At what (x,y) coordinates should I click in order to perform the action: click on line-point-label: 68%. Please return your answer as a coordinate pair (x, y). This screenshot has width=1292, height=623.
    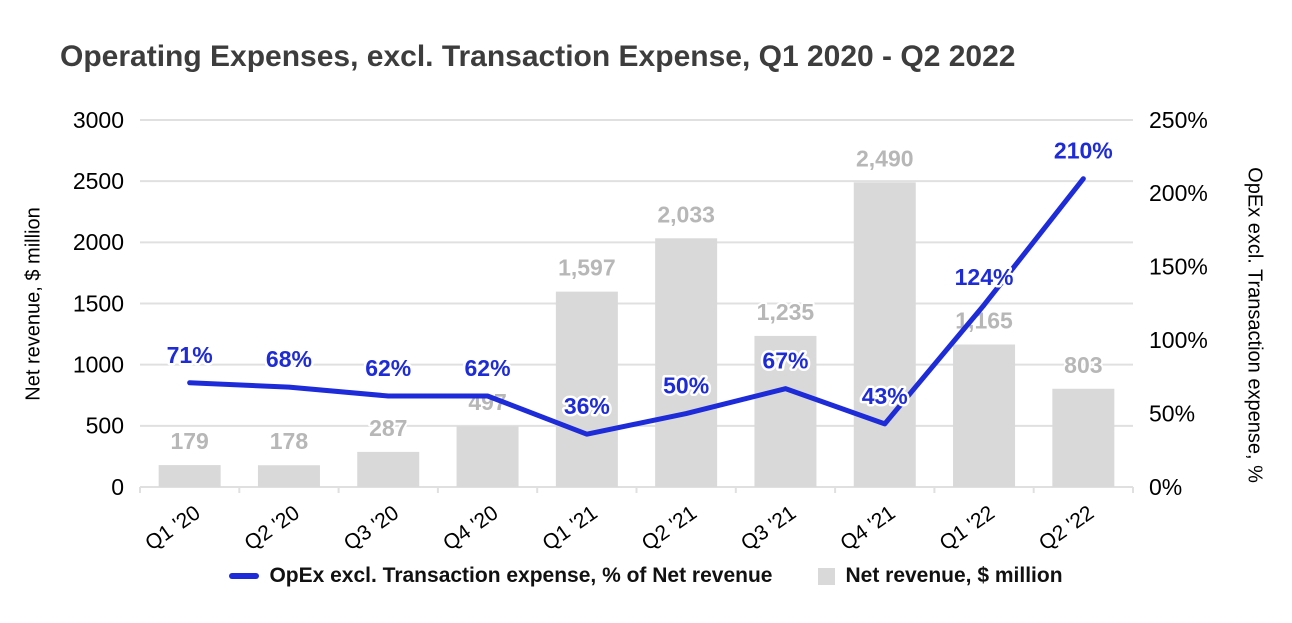
    Looking at the image, I should click on (289, 359).